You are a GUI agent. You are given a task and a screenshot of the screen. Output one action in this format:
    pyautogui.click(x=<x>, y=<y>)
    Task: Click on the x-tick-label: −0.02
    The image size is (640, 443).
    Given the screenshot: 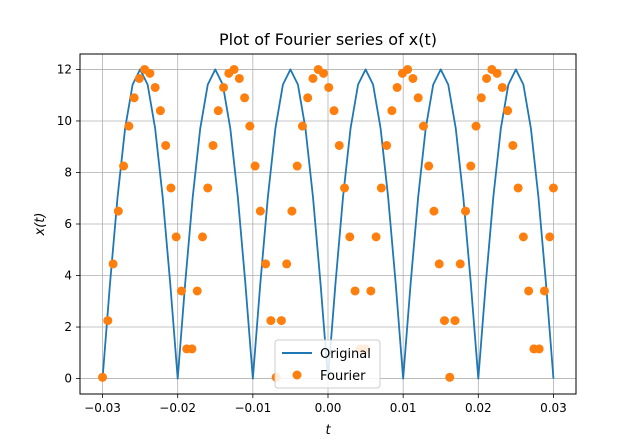 What is the action you would take?
    pyautogui.click(x=177, y=408)
    